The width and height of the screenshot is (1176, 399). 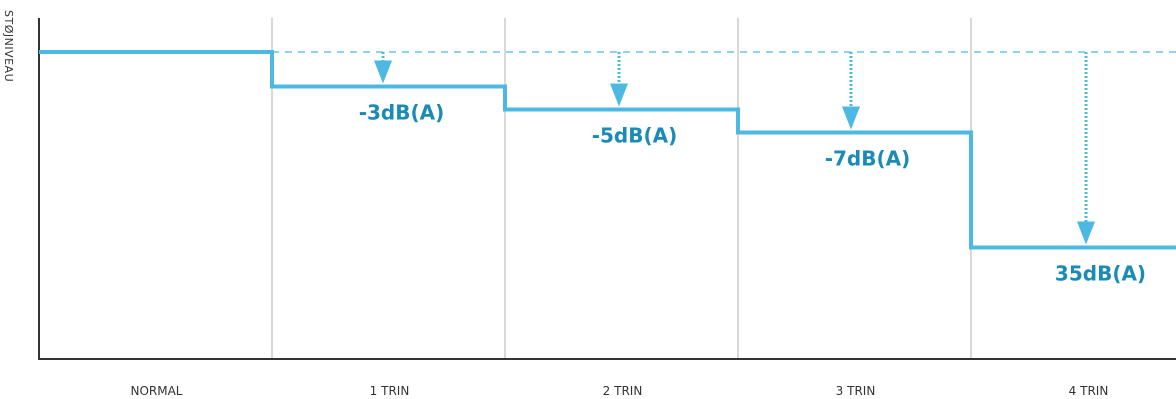 What do you see at coordinates (156, 391) in the screenshot?
I see `x-tick-label: NORMAL` at bounding box center [156, 391].